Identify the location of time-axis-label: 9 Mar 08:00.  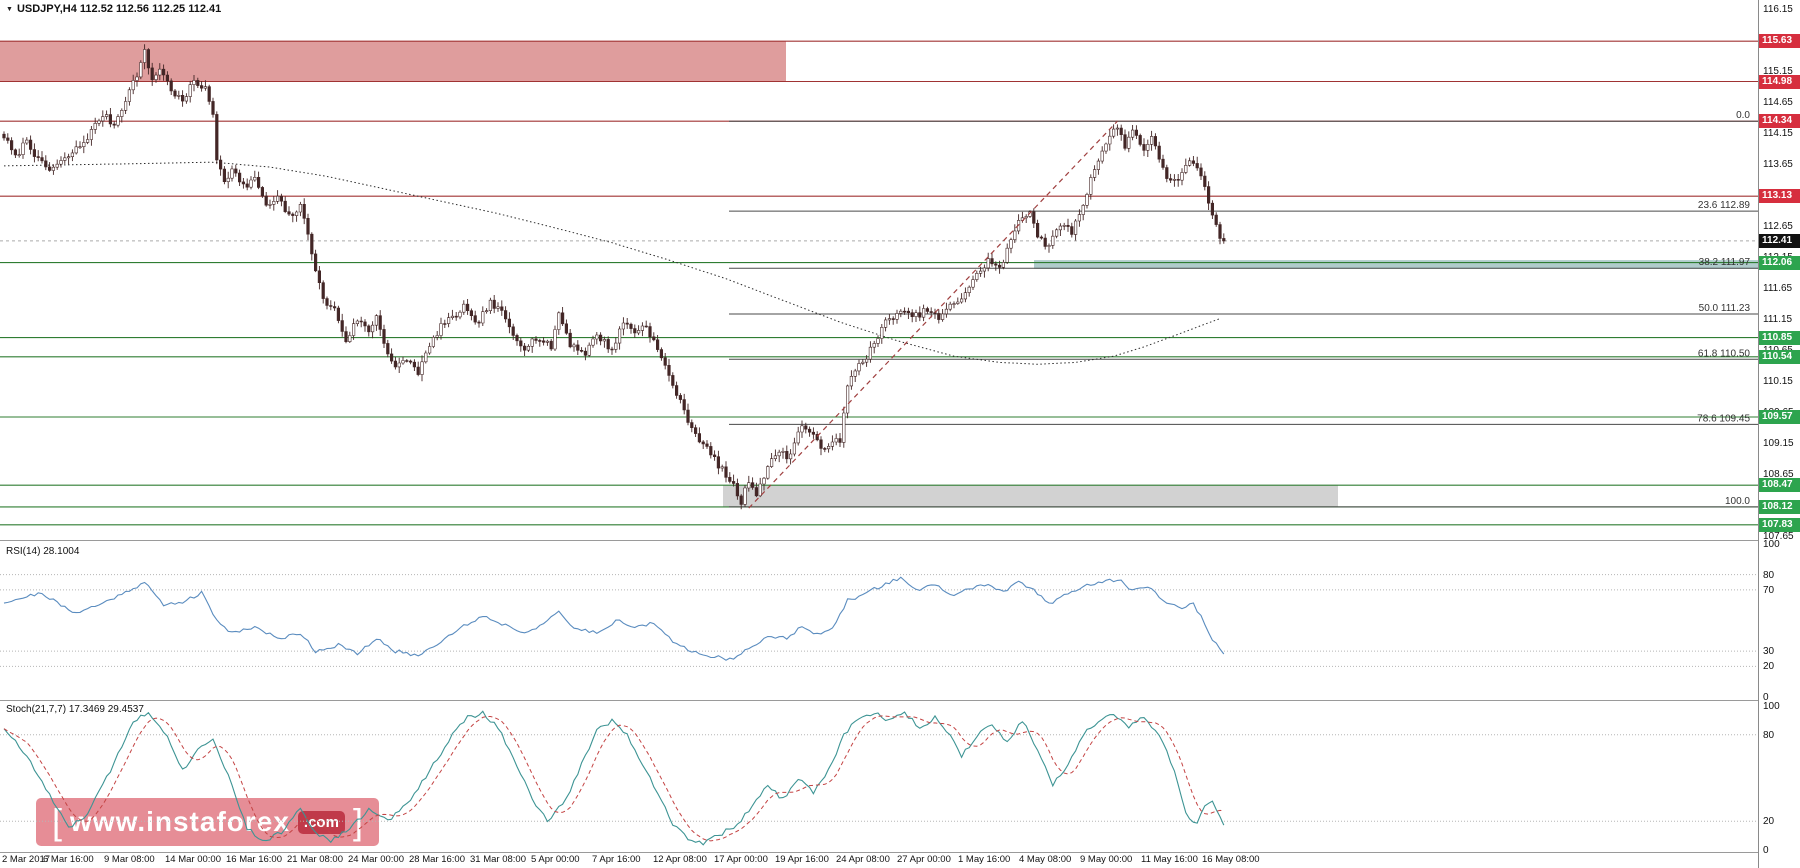
(129, 859).